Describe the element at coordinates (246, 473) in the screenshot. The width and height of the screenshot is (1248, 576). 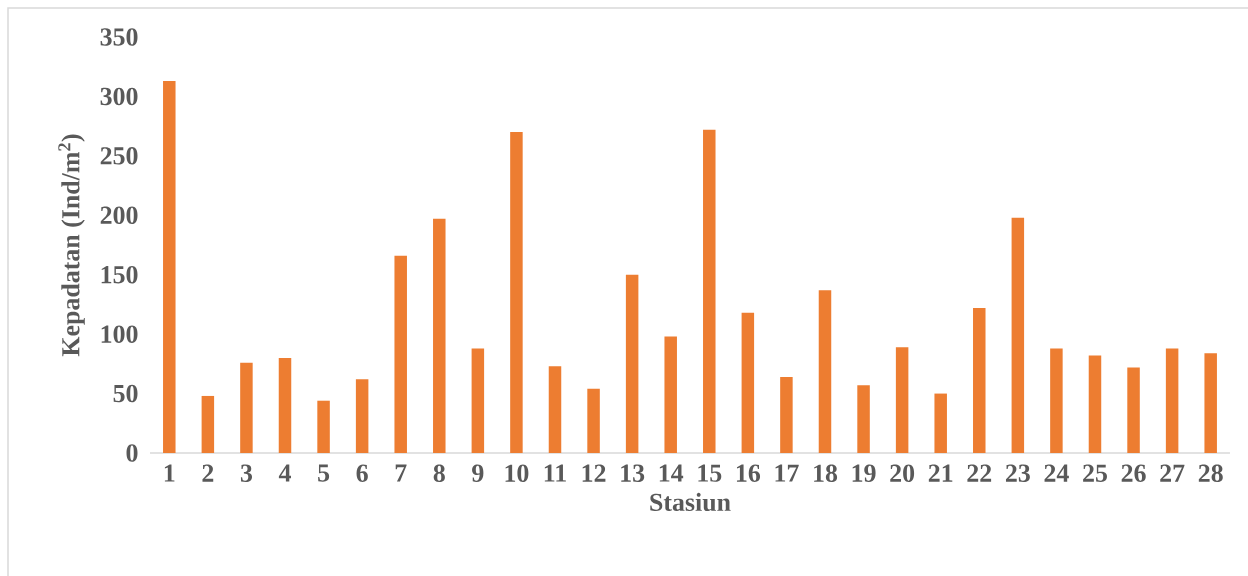
I see `x-tick-label: 3` at that location.